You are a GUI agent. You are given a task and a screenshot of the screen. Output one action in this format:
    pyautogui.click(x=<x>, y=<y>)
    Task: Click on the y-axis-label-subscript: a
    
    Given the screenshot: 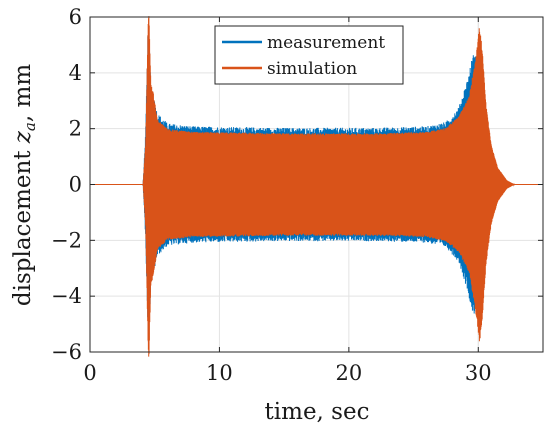 What is the action you would take?
    pyautogui.click(x=30, y=126)
    